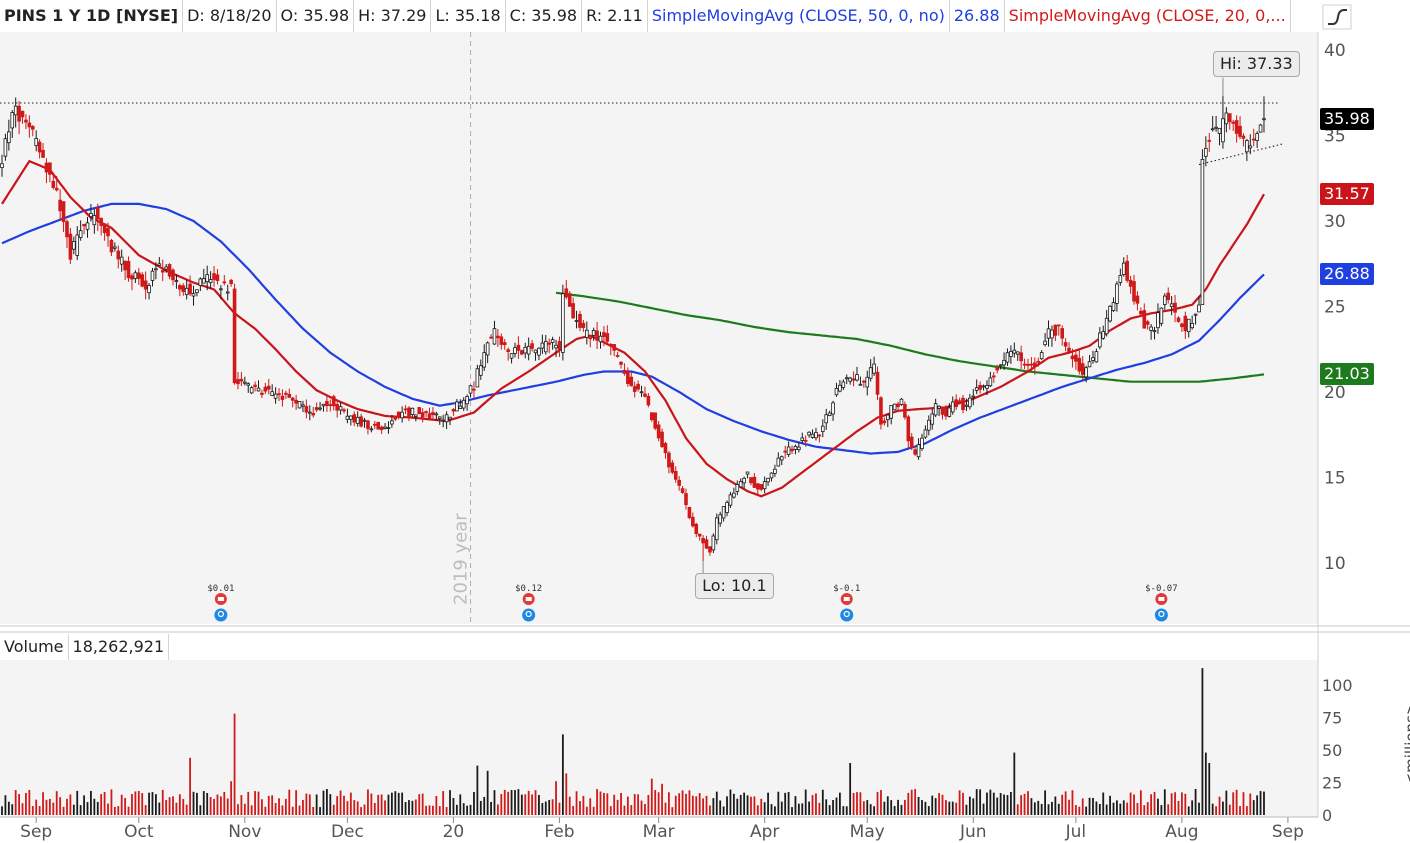  What do you see at coordinates (692, 603) in the screenshot?
I see `earnings-events: $0.01 $0.12 $-0.1 $-0.07` at bounding box center [692, 603].